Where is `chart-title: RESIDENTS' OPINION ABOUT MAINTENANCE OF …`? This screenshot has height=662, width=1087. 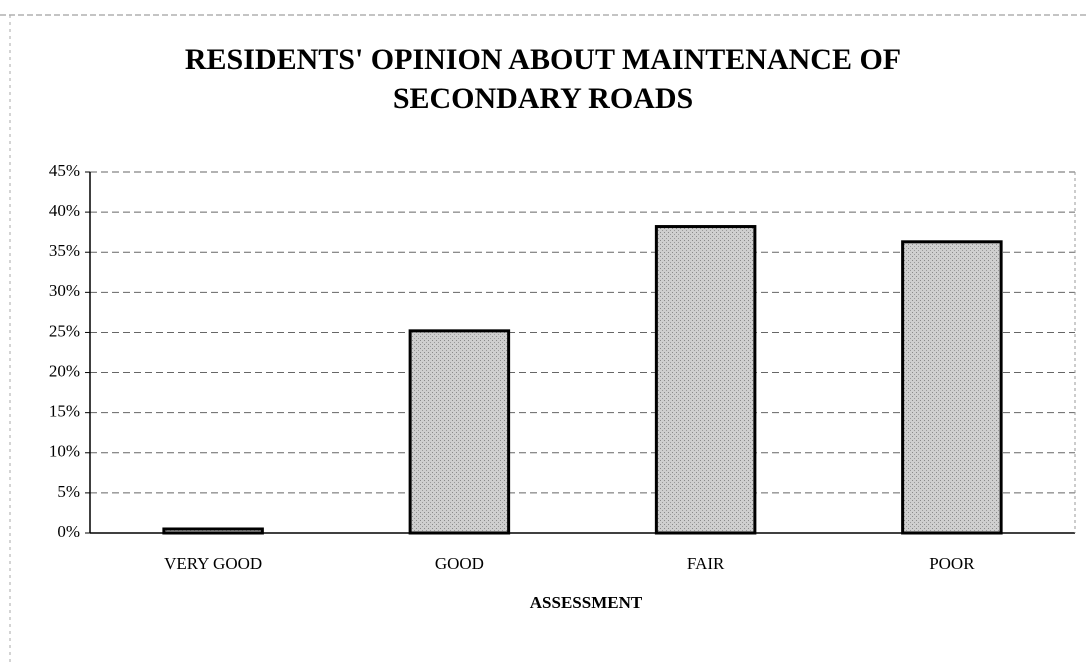 chart-title: RESIDENTS' OPINION ABOUT MAINTENANCE OF … is located at coordinates (543, 79).